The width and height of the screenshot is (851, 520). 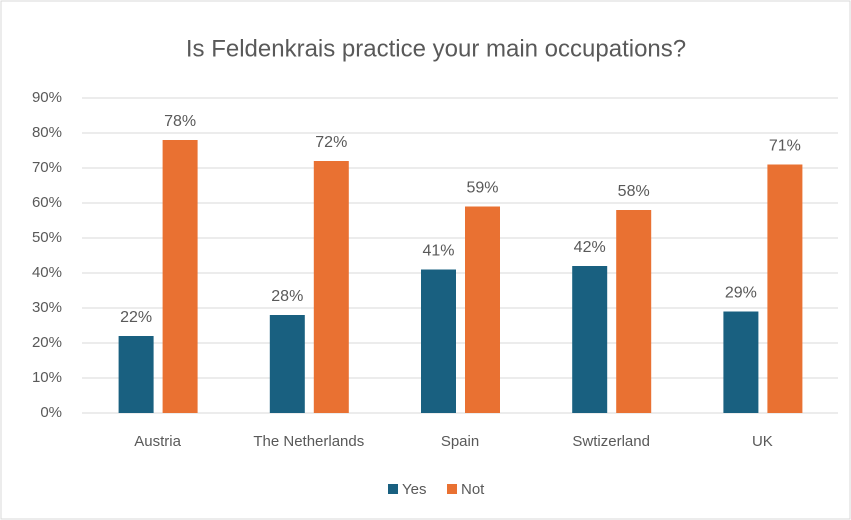 What do you see at coordinates (741, 293) in the screenshot?
I see `data-label: 29%` at bounding box center [741, 293].